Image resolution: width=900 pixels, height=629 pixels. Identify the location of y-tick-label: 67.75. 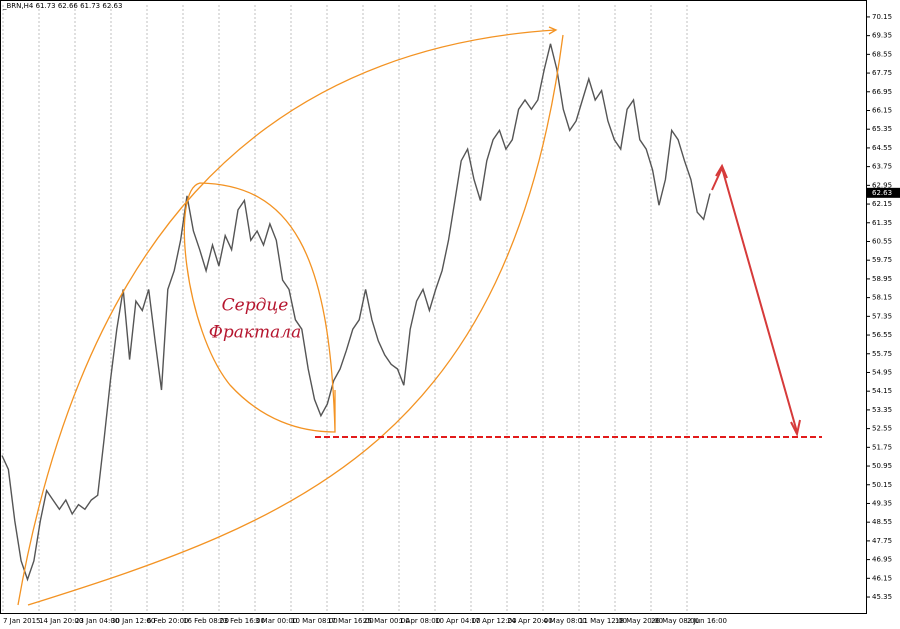
(882, 73).